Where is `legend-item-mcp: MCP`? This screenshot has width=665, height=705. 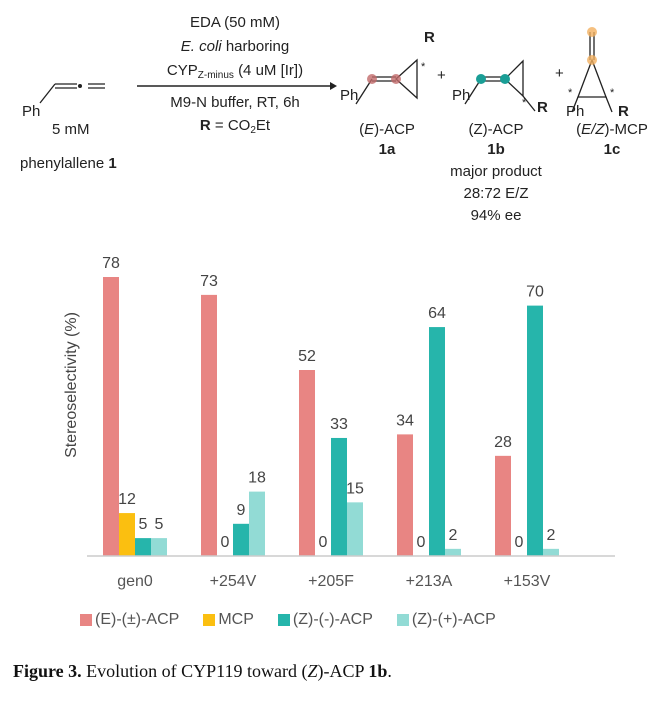 legend-item-mcp: MCP is located at coordinates (228, 620).